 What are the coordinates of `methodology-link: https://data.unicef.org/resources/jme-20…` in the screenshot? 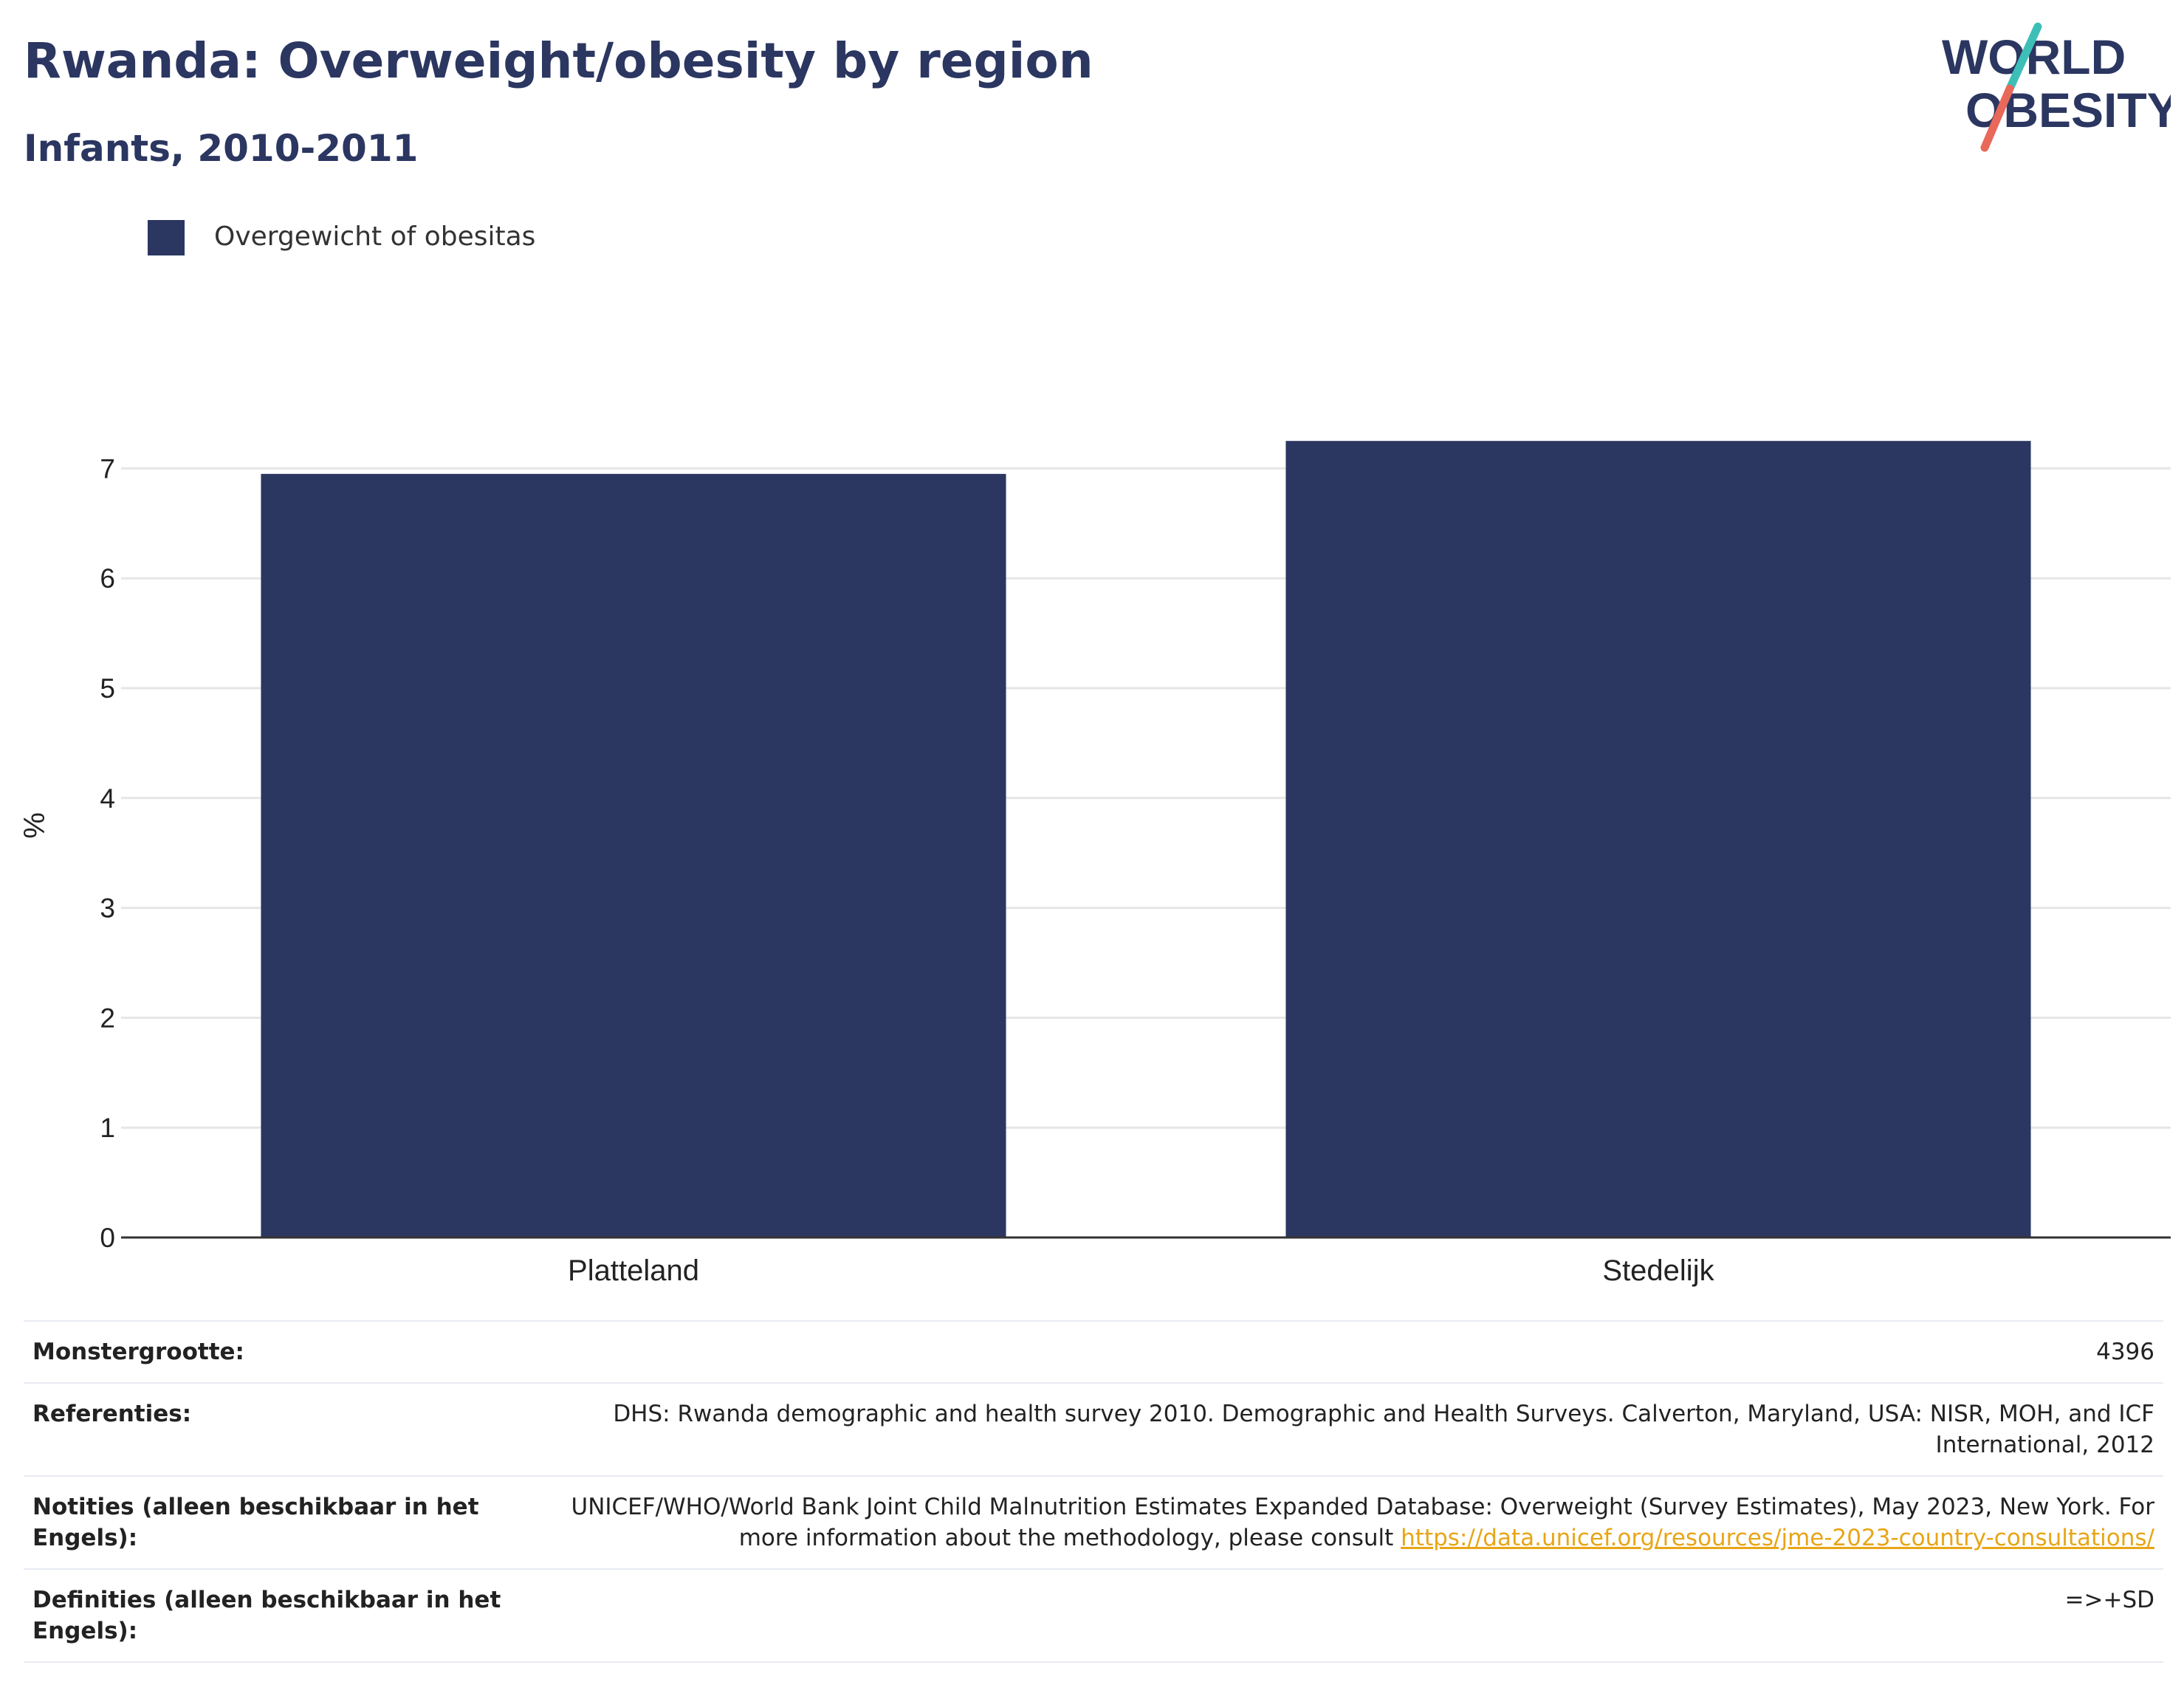 It's located at (1777, 1538).